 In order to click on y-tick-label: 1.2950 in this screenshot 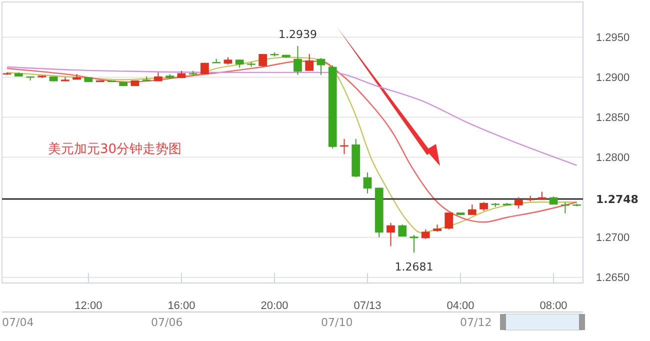, I will do `click(613, 38)`.